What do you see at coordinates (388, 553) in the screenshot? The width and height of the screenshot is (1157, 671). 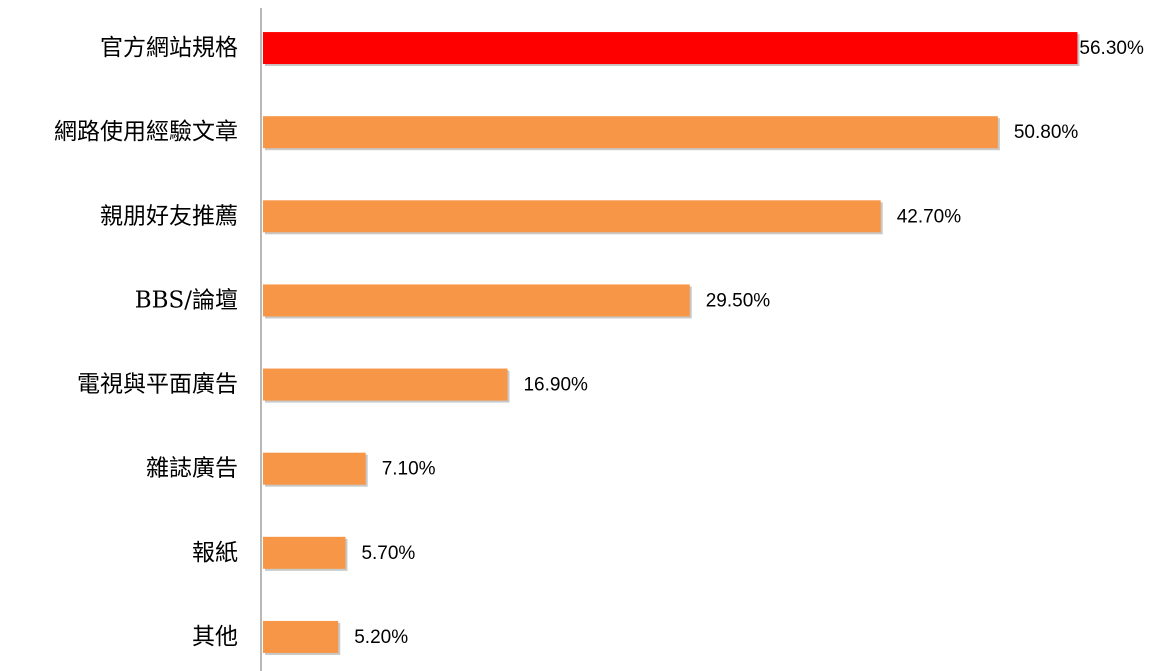 I see `value-label: 5.70%` at bounding box center [388, 553].